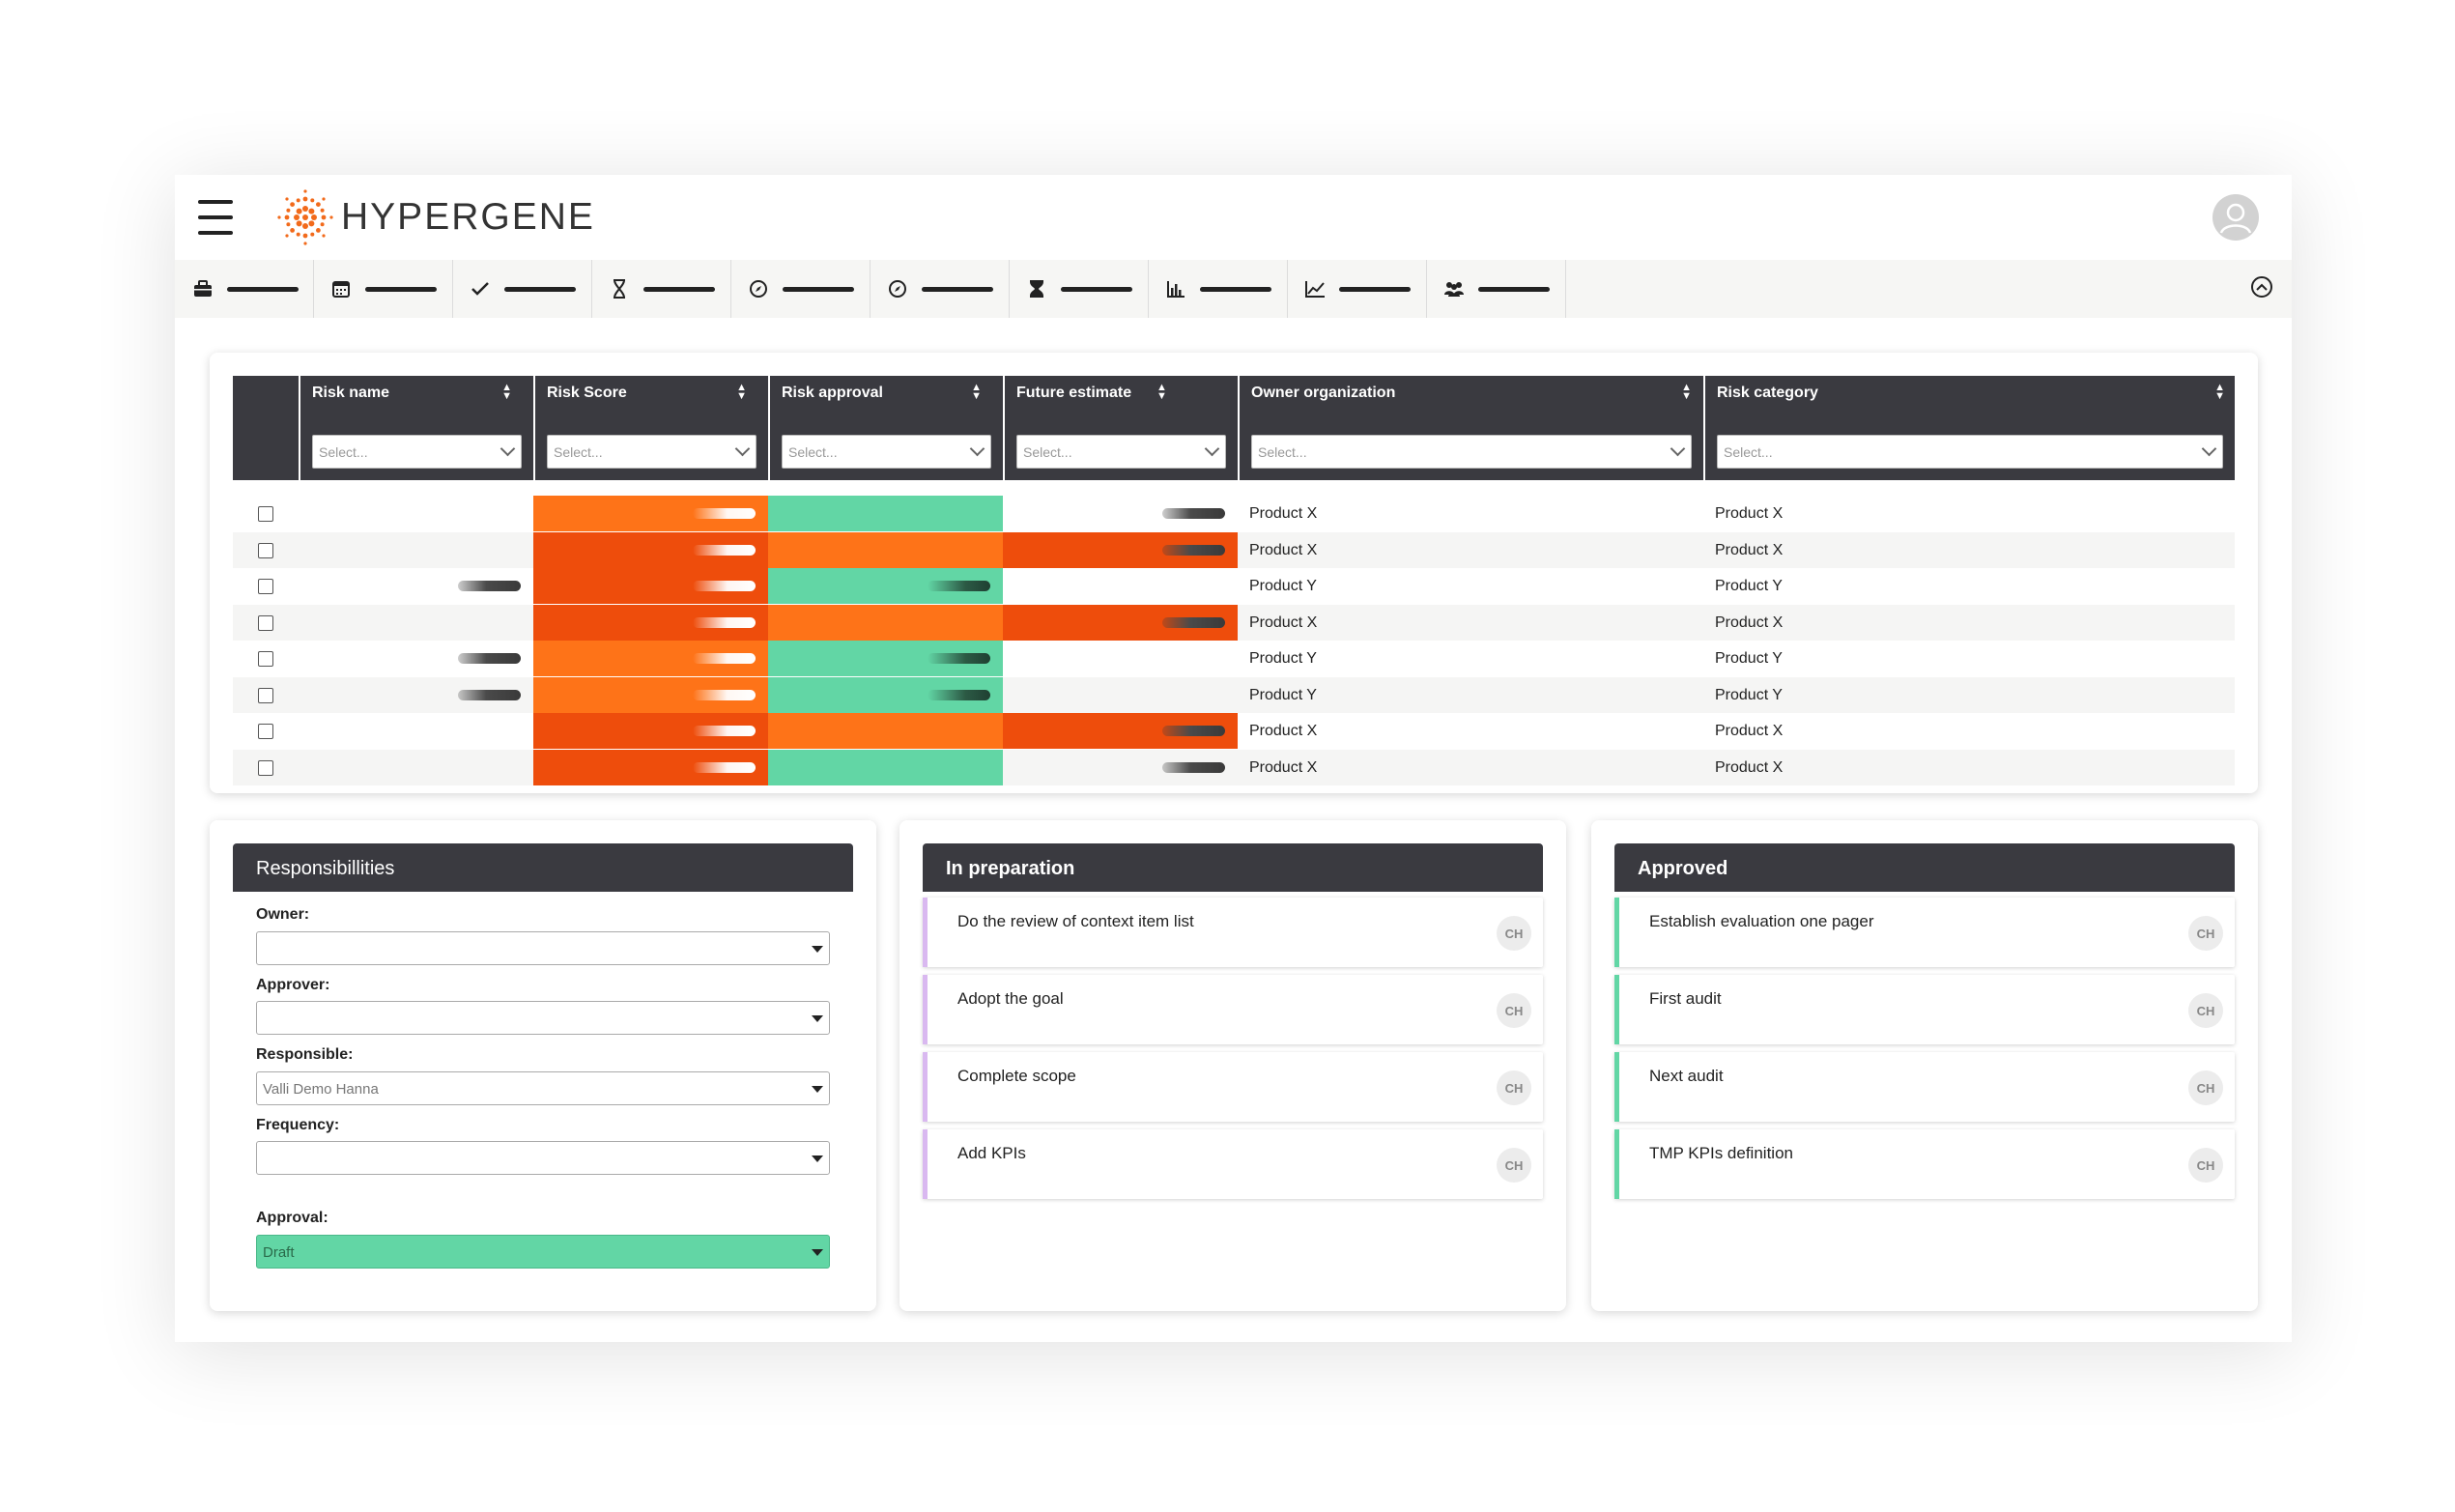 This screenshot has width=2455, height=1512. Describe the element at coordinates (1357, 289) in the screenshot. I see `toolbar-item-line-chart` at that location.